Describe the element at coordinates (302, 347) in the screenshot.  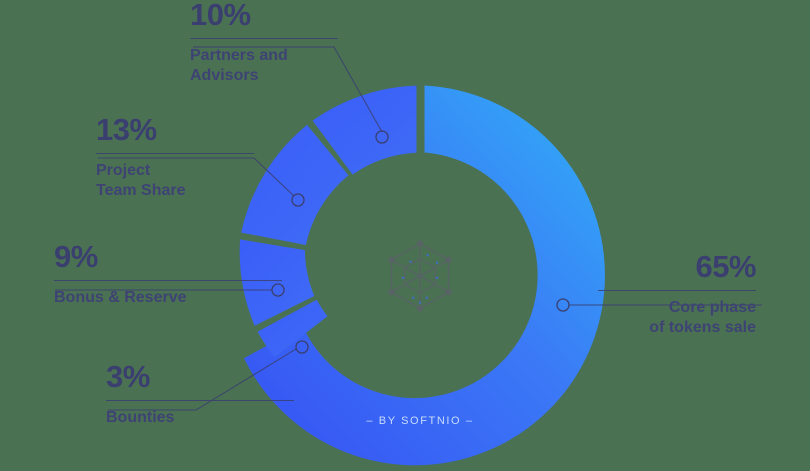
I see `leader-dot-bounties` at that location.